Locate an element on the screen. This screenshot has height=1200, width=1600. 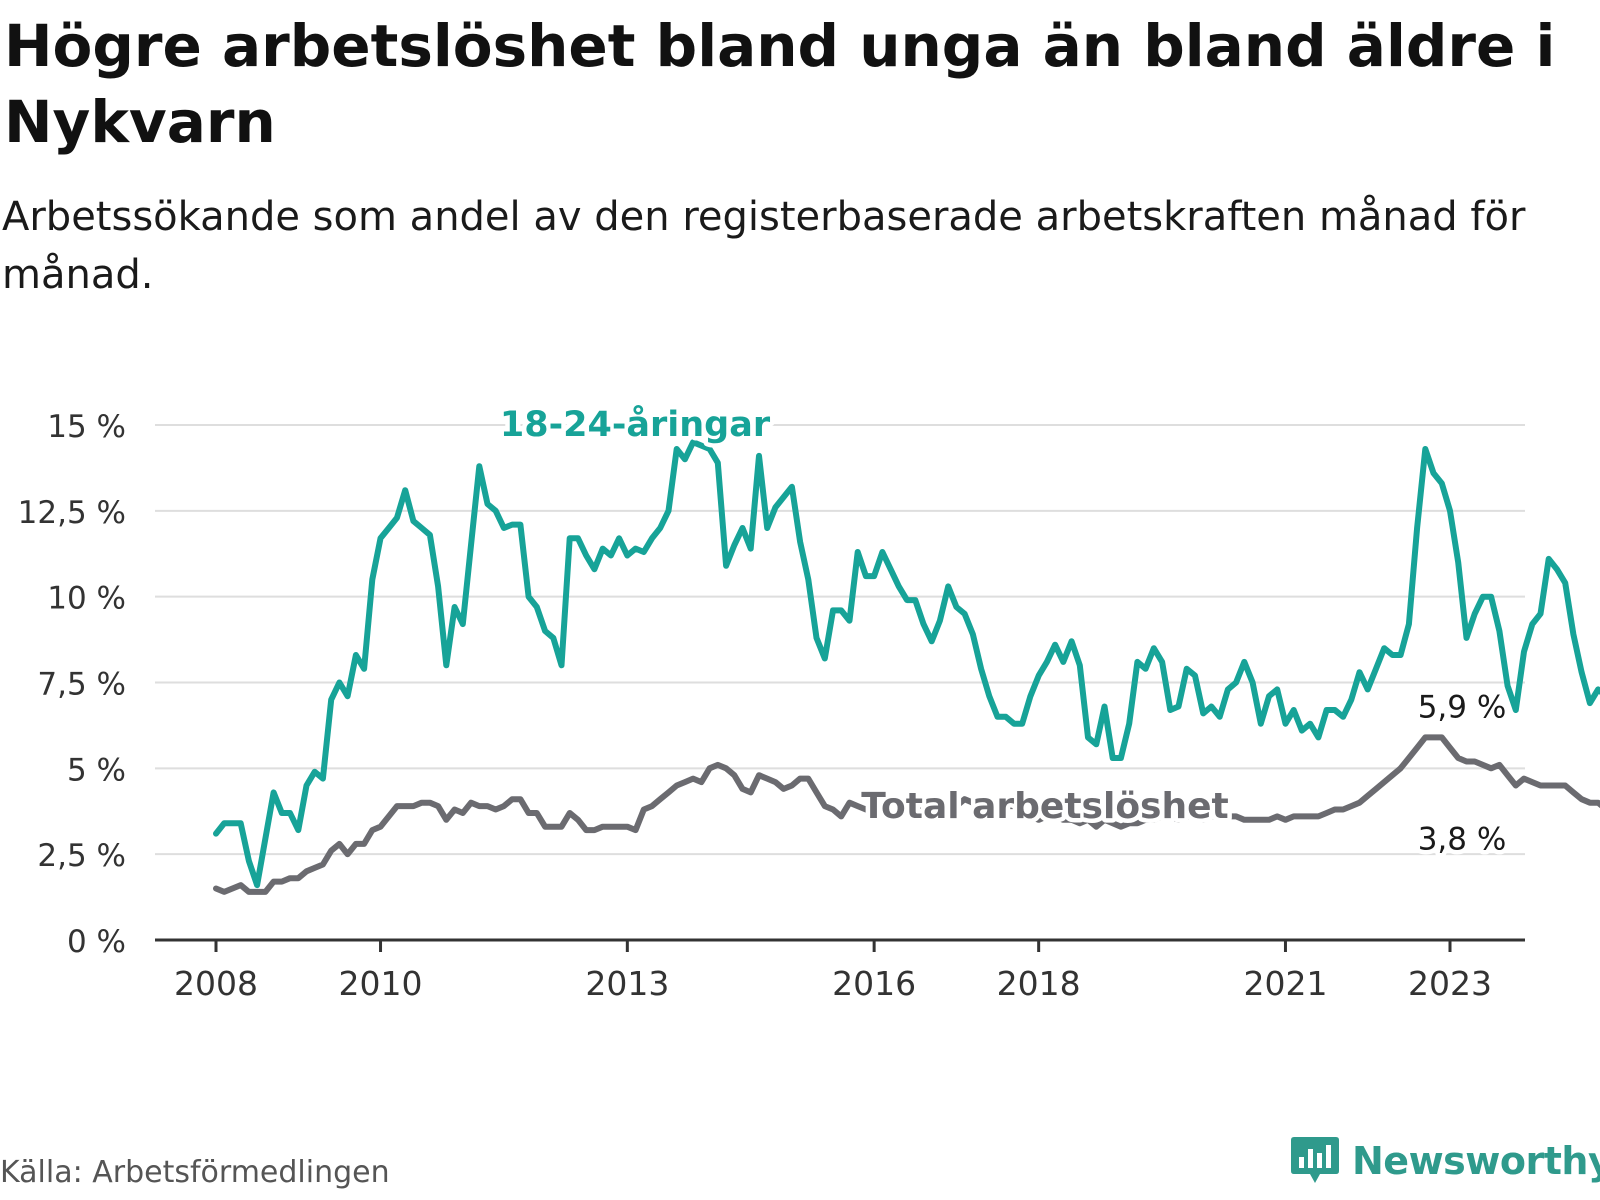
end-label-teal: 5,9 % is located at coordinates (1462, 707).